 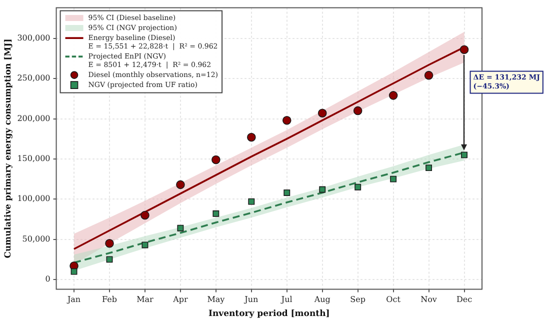 I want to click on x-tick-label: Apr, so click(x=180, y=299).